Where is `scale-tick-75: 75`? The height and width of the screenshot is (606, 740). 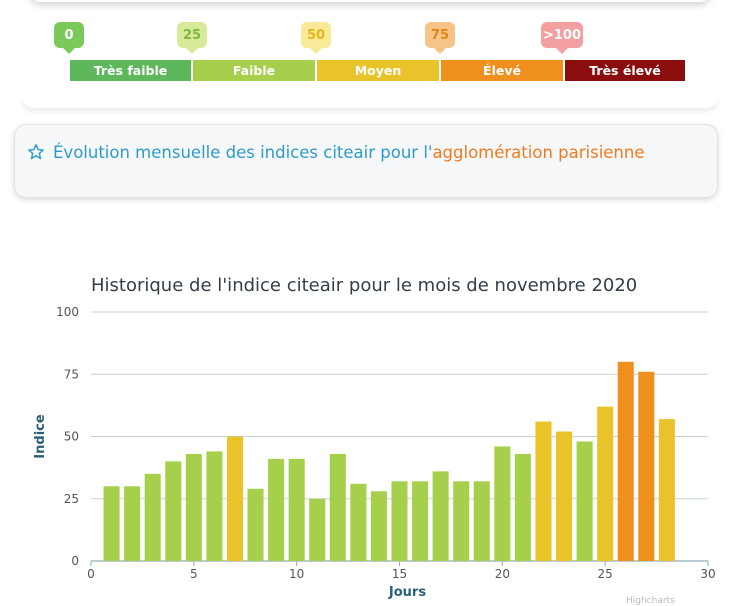
scale-tick-75: 75 is located at coordinates (440, 38).